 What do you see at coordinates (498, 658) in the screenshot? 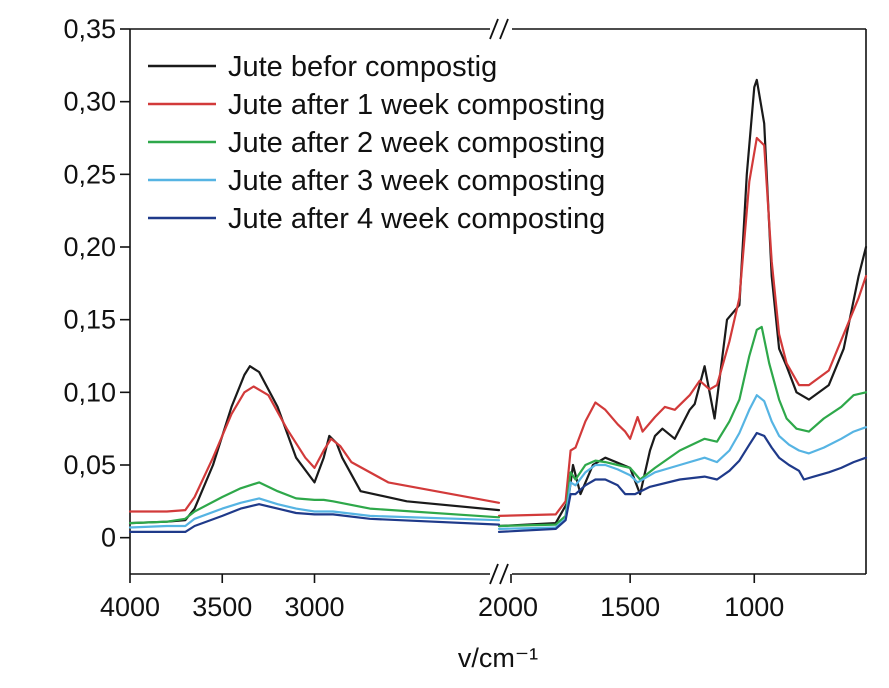
I see `x-axis-title: v/cm⁻¹` at bounding box center [498, 658].